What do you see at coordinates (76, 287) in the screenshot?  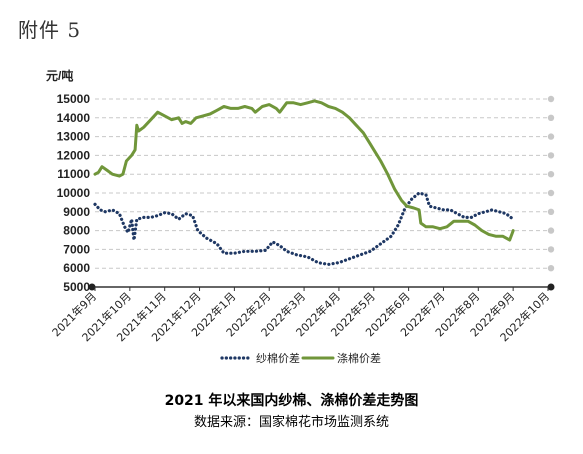 I see `y-tick-label: 5000` at bounding box center [76, 287].